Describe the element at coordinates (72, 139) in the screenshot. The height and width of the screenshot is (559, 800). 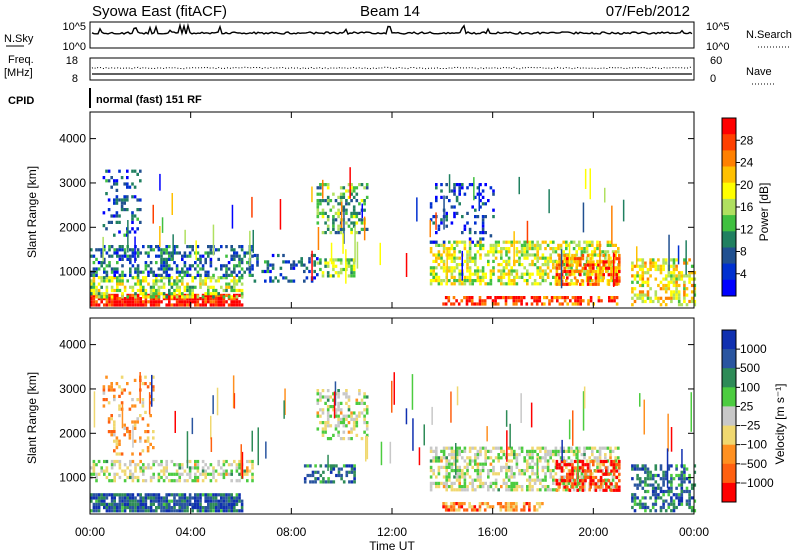
I see `y-tick-label: 4000` at that location.